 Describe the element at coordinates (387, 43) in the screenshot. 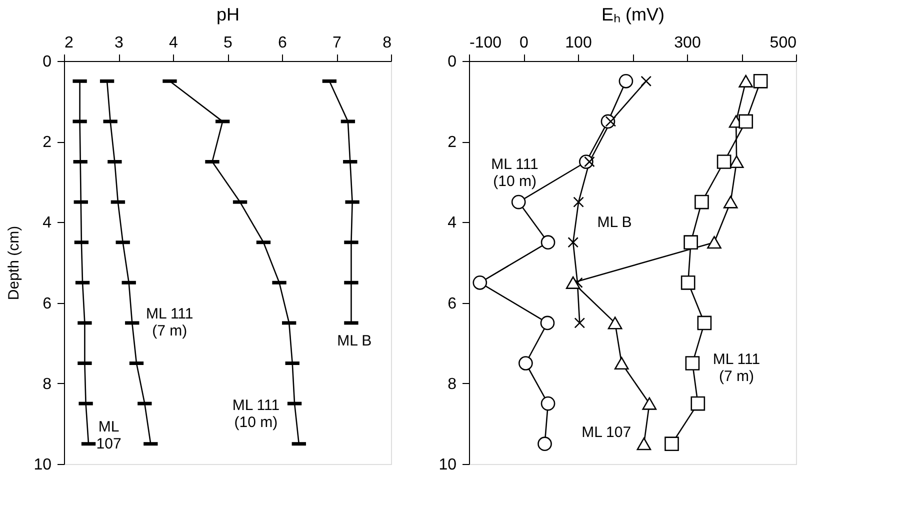

I see `x-tick-label: 8` at that location.